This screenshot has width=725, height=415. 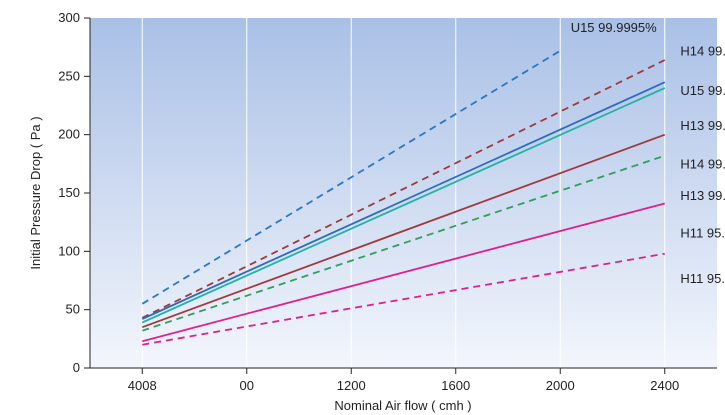 I want to click on x-tick-label: 00, so click(x=247, y=385).